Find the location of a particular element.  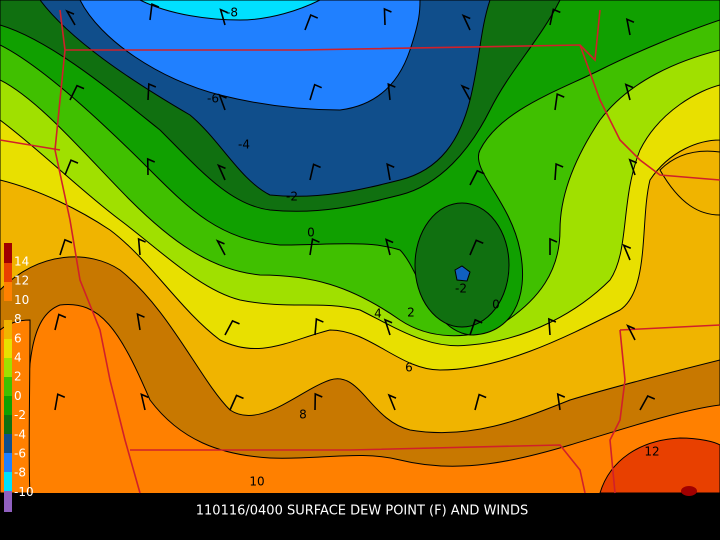

contour-label: 12 is located at coordinates (651, 452).